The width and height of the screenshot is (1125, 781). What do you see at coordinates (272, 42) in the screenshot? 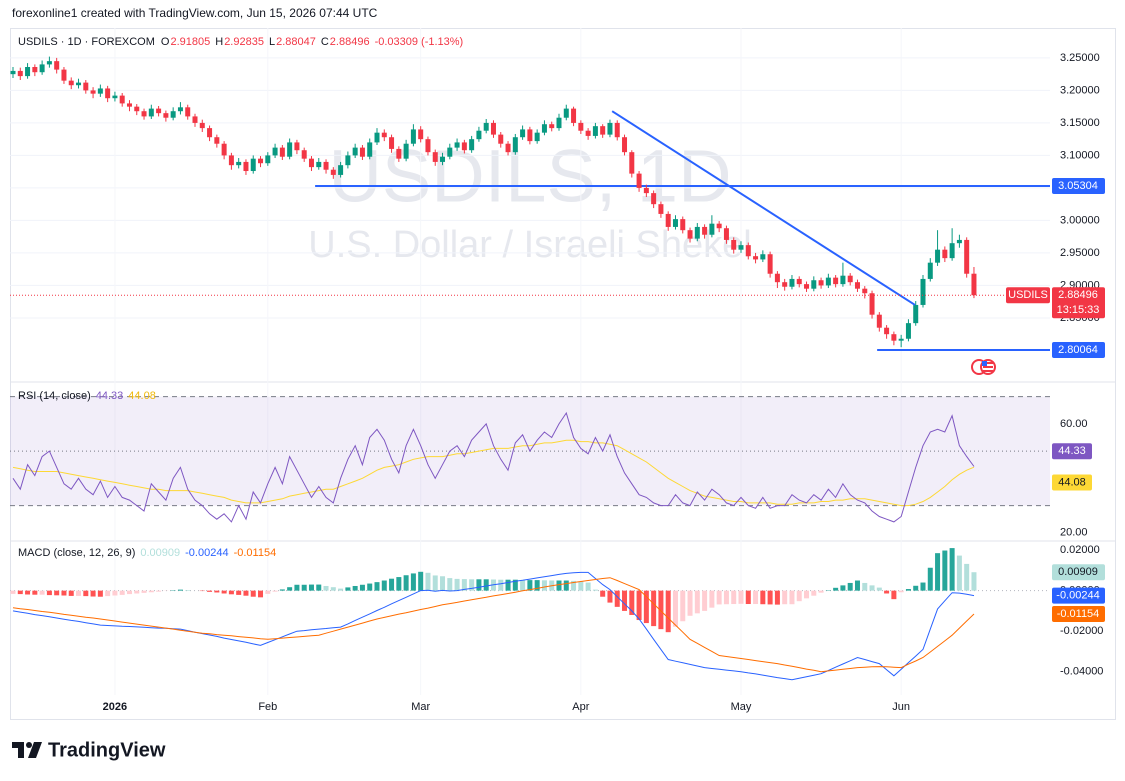
I see `legend-letter: L` at bounding box center [272, 42].